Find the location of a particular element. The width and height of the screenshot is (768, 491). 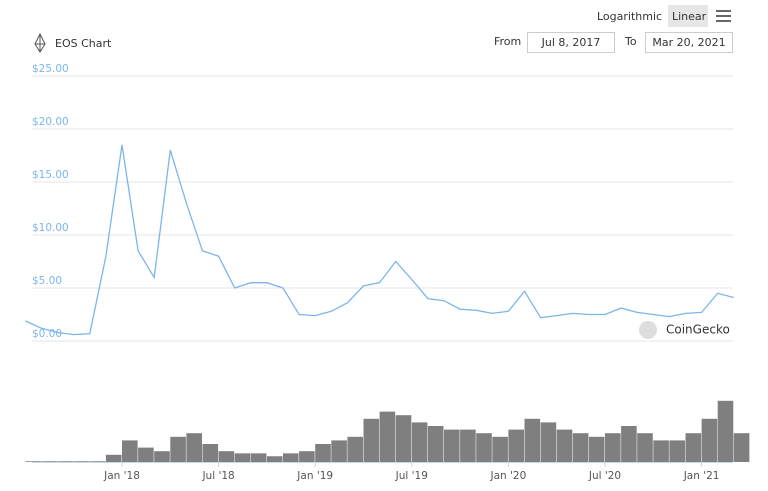

x-tick-label: Jan '19 is located at coordinates (314, 476).